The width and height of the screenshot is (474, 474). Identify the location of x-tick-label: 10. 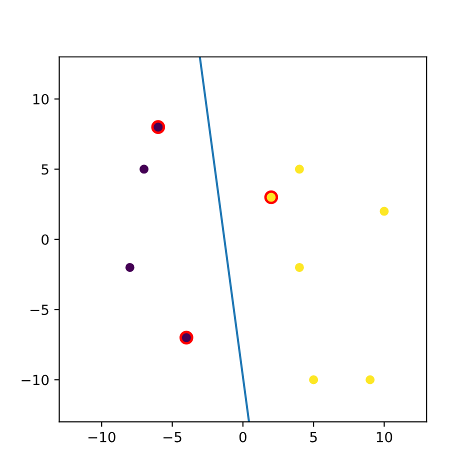
(384, 437).